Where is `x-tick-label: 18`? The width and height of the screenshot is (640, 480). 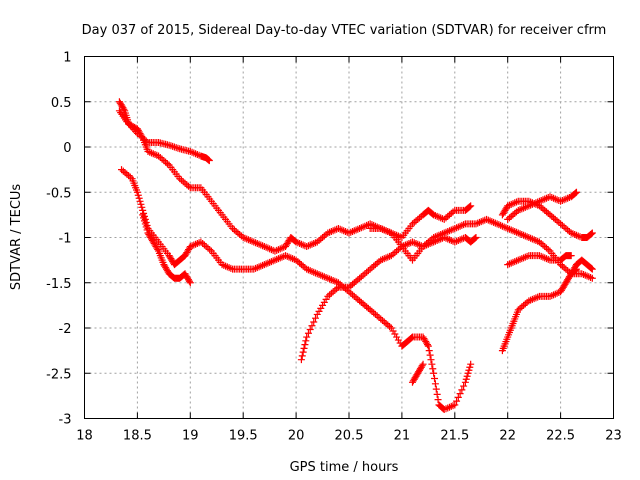 x-tick-label: 18 is located at coordinates (84, 436).